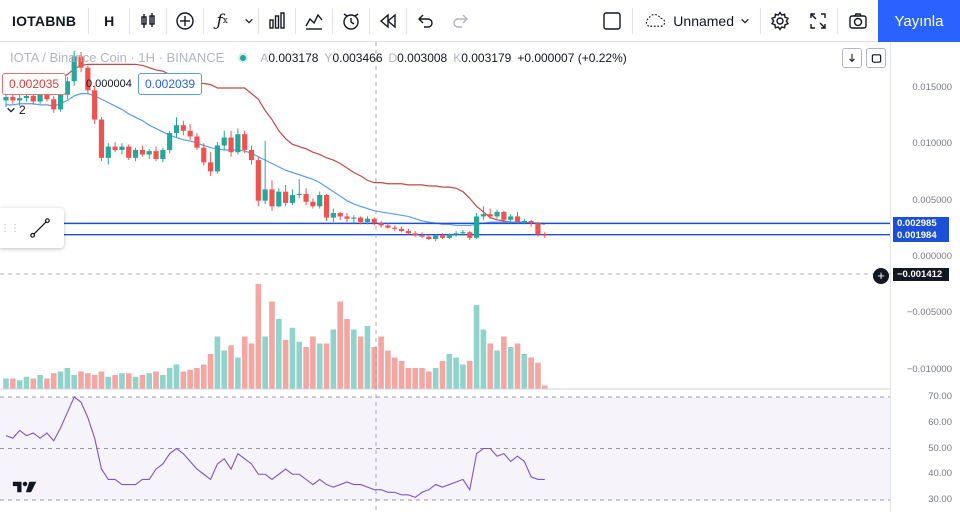  Describe the element at coordinates (940, 474) in the screenshot. I see `rsi-tick: 40.00` at that location.